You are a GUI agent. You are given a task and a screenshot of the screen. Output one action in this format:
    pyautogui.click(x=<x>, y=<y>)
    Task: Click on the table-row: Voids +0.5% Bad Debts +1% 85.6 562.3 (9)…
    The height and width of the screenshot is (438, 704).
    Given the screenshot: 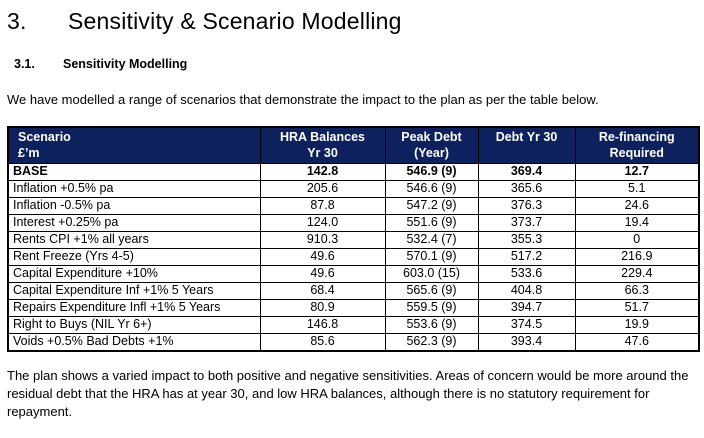 What is the action you would take?
    pyautogui.click(x=353, y=341)
    